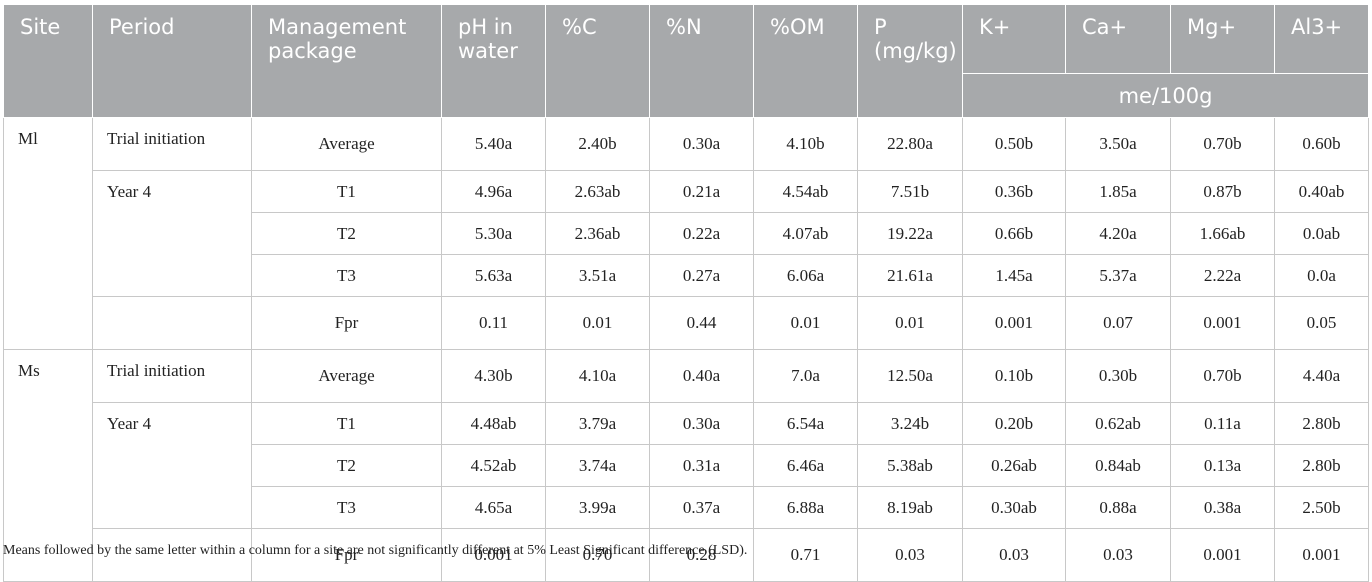  Describe the element at coordinates (597, 507) in the screenshot. I see `value-cell: 3.99a` at that location.